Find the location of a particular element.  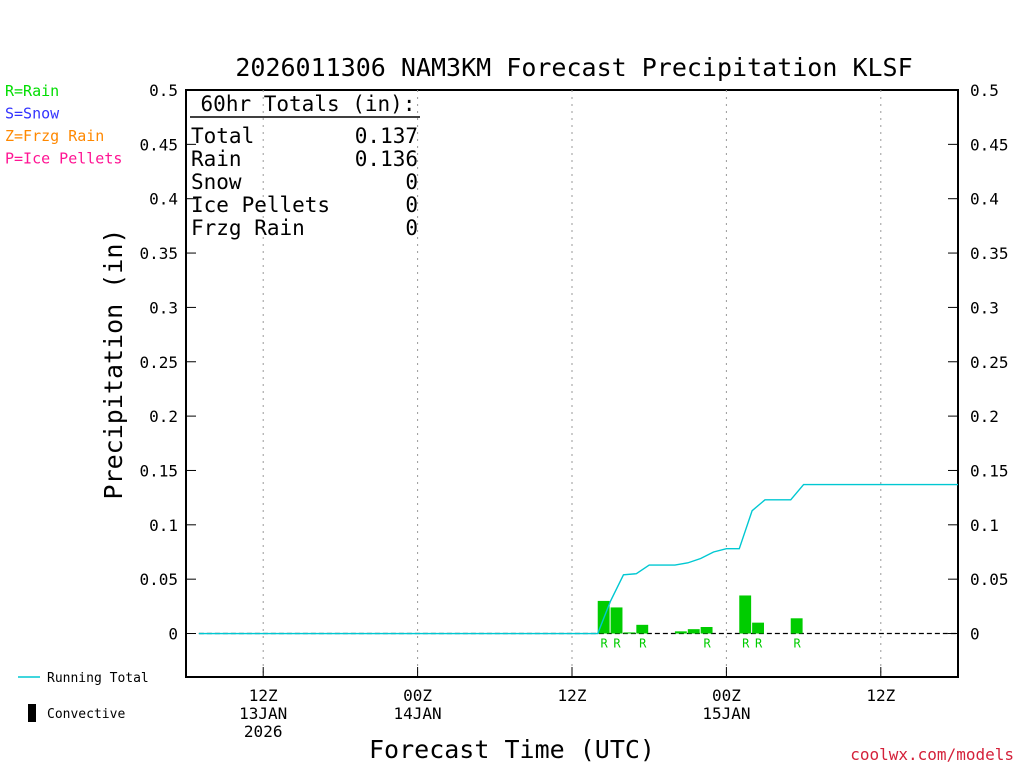

totals-row-value: 0.136 is located at coordinates (386, 159).